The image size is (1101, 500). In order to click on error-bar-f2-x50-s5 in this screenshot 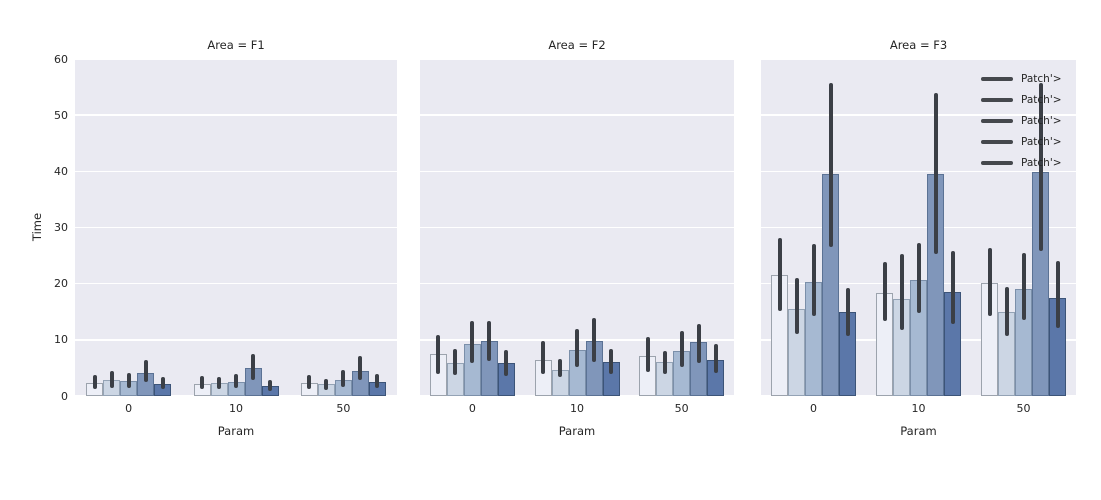, I will do `click(715, 358)`.